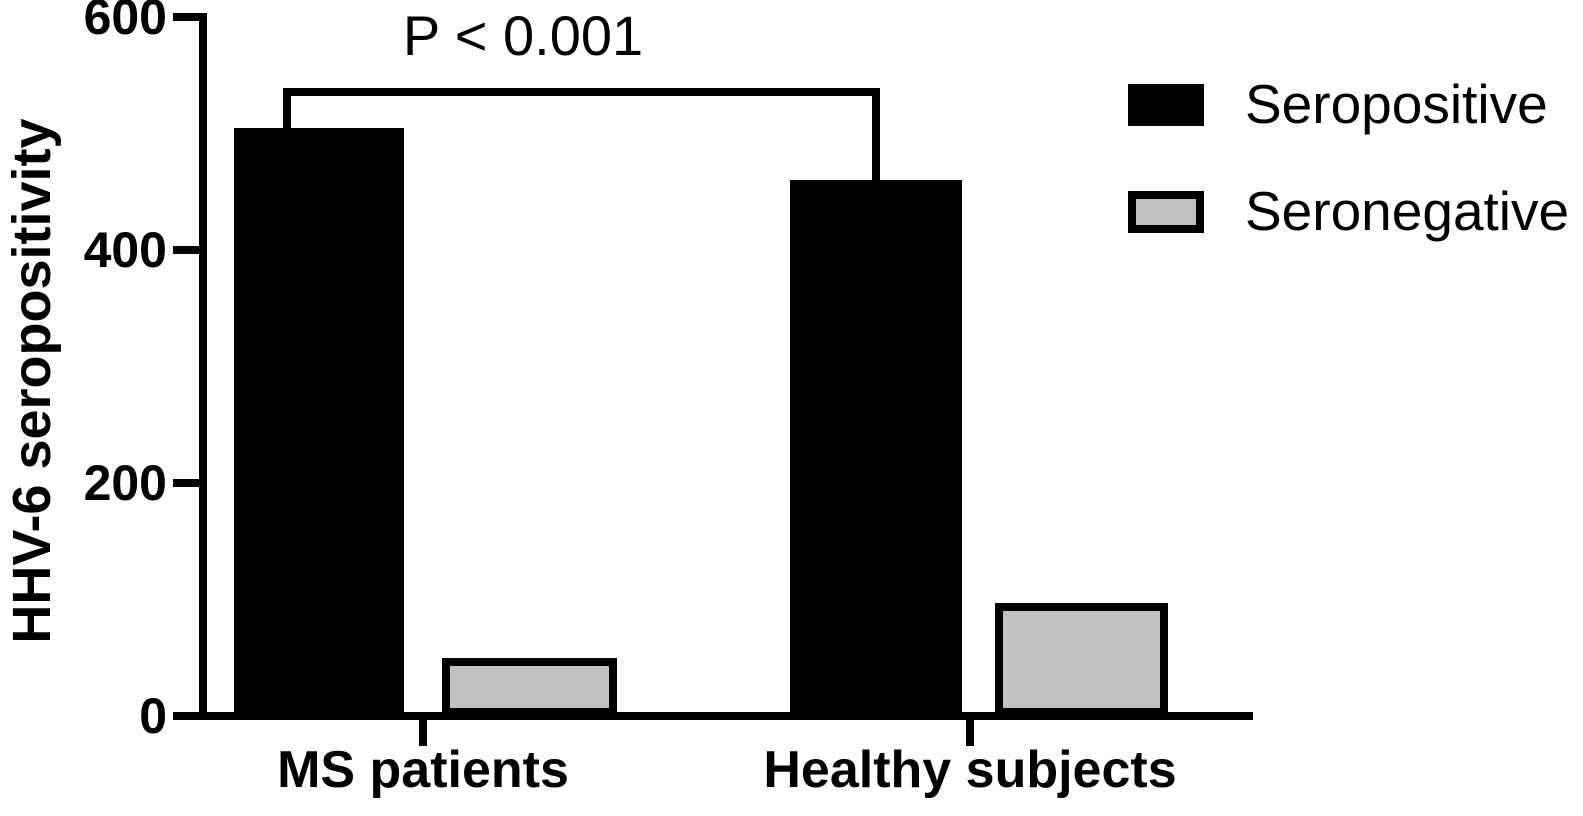  What do you see at coordinates (1348, 158) in the screenshot?
I see `legend: Seropositive Seronegative` at bounding box center [1348, 158].